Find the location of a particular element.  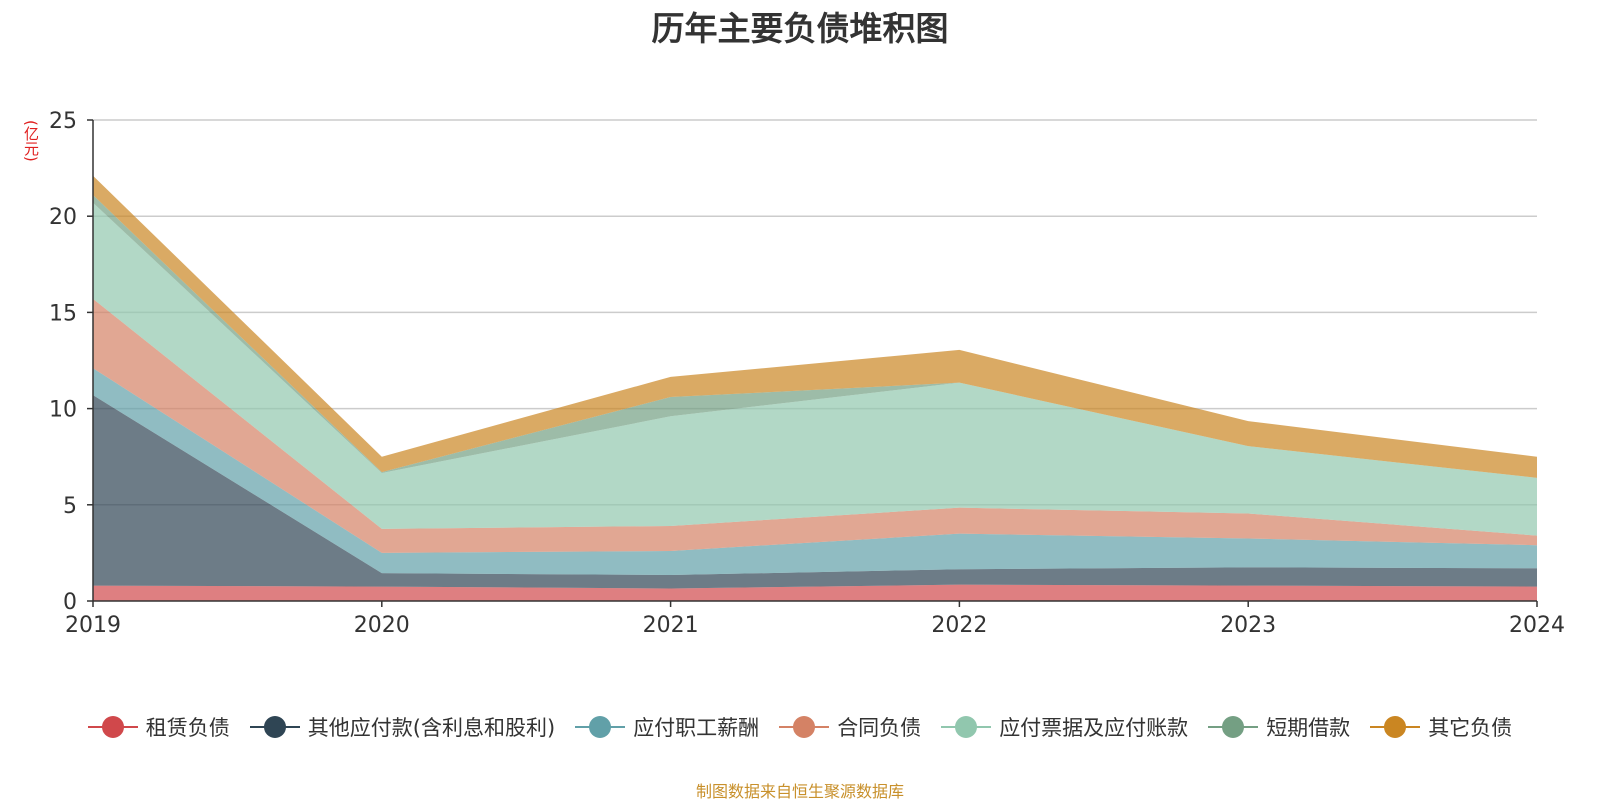

legend-label: 应付票据及应付账款 is located at coordinates (1094, 728).